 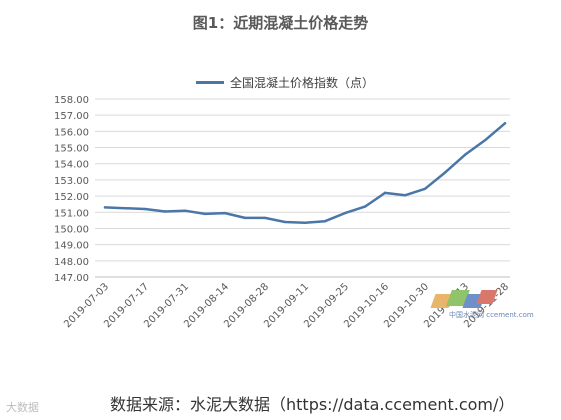 I want to click on y-tick-label: 152.00, so click(x=71, y=197).